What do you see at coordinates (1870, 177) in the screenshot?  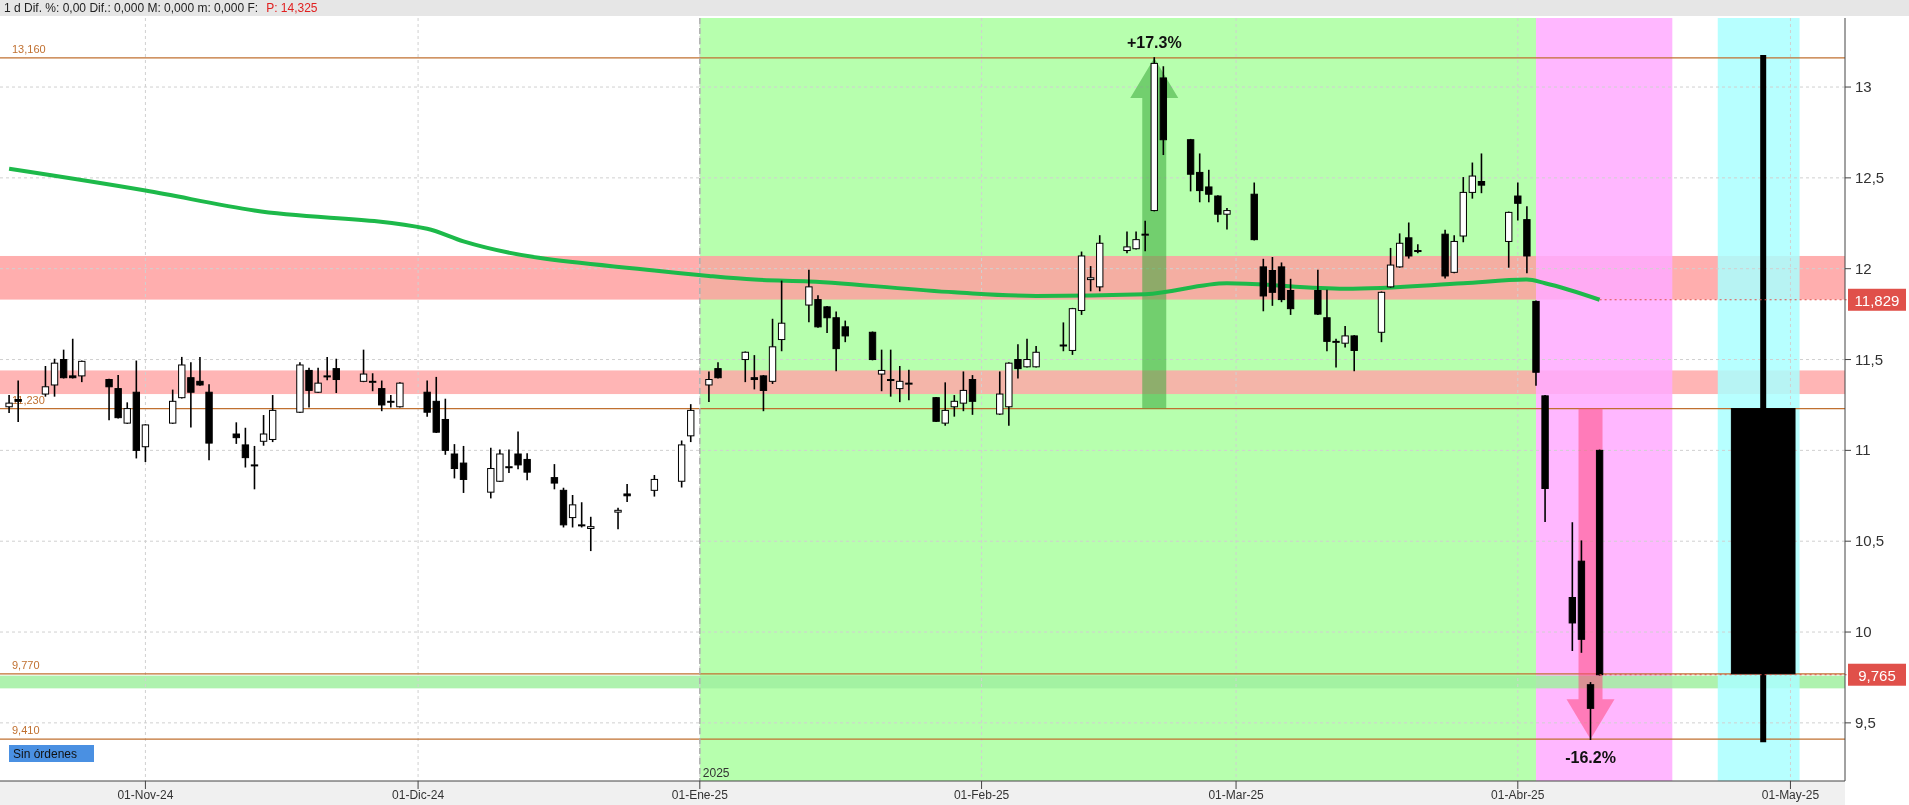 I see `y-tick-label: 12,5` at bounding box center [1870, 177].